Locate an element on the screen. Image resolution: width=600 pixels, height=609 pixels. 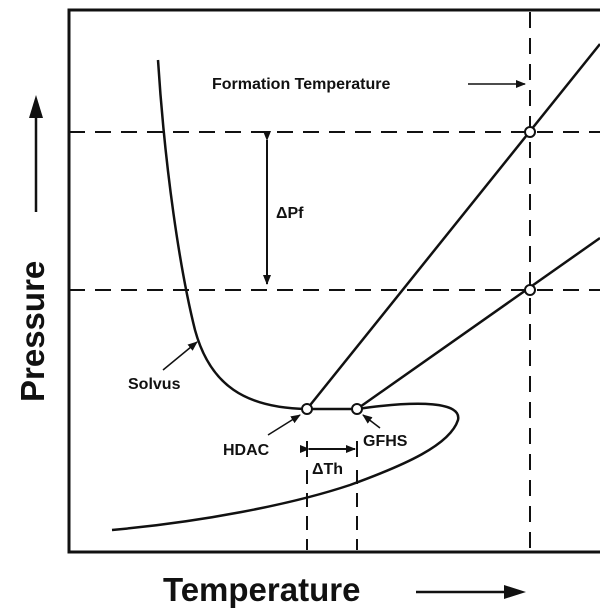
formation-temperature-label: Formation Temperature is located at coordinates (301, 84).